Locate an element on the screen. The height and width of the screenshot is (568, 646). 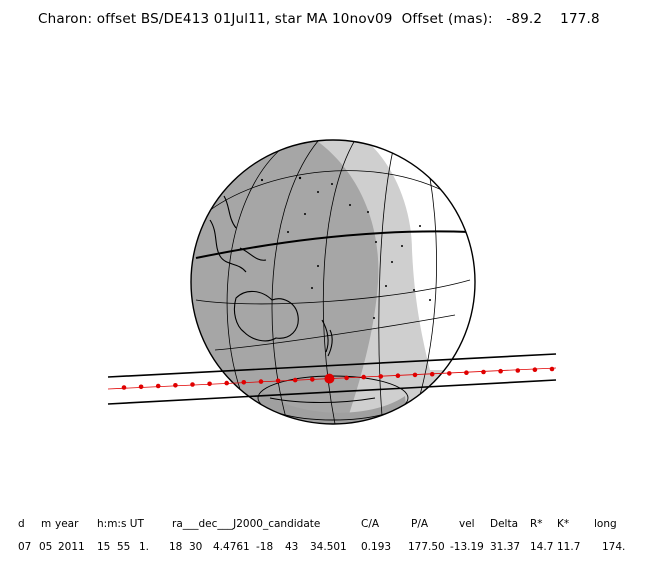
cell-year: 2011 is located at coordinates (71, 547).